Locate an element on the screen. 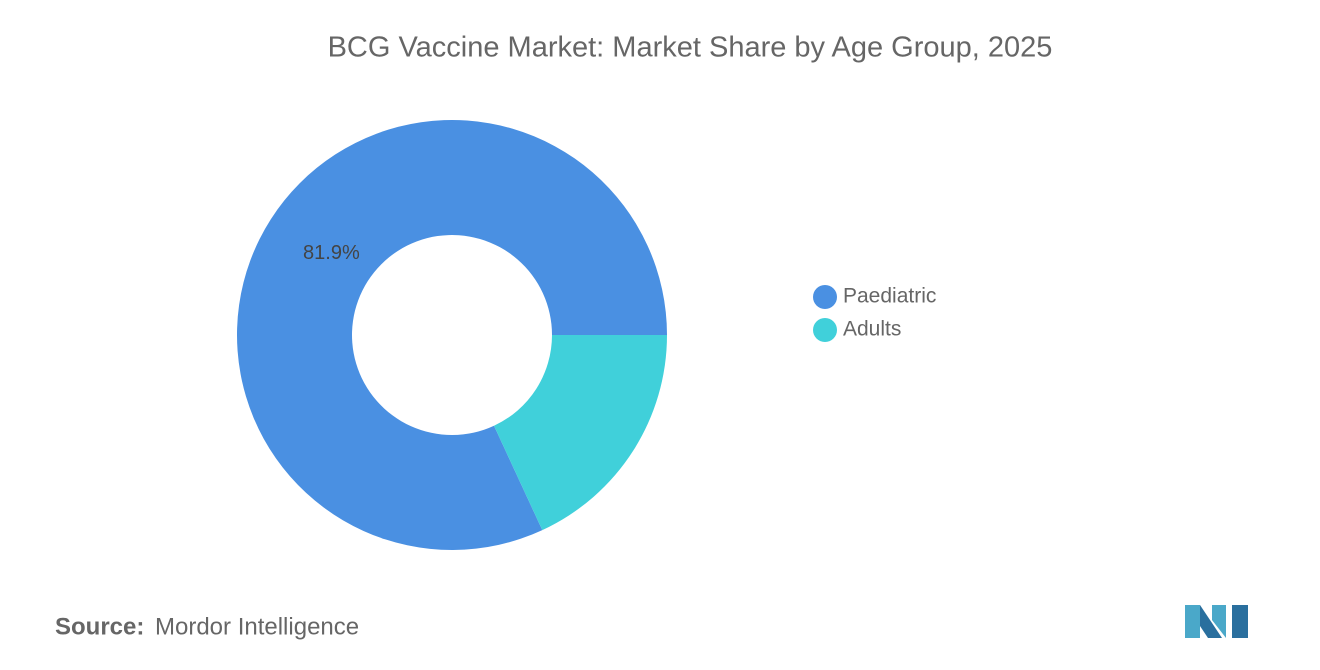 The height and width of the screenshot is (670, 1320). source-label: Source: is located at coordinates (99, 626).